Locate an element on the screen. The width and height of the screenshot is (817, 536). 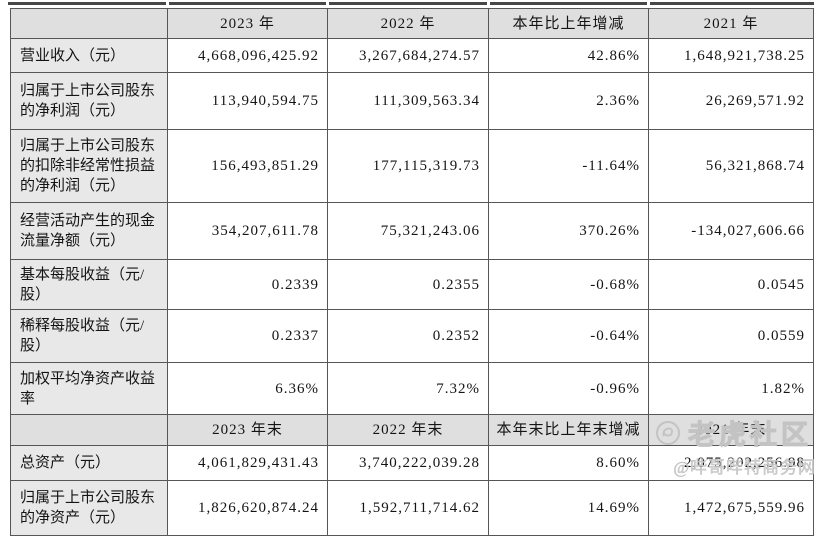
cell-2023: 1,826,620,874.24 is located at coordinates (247, 508).